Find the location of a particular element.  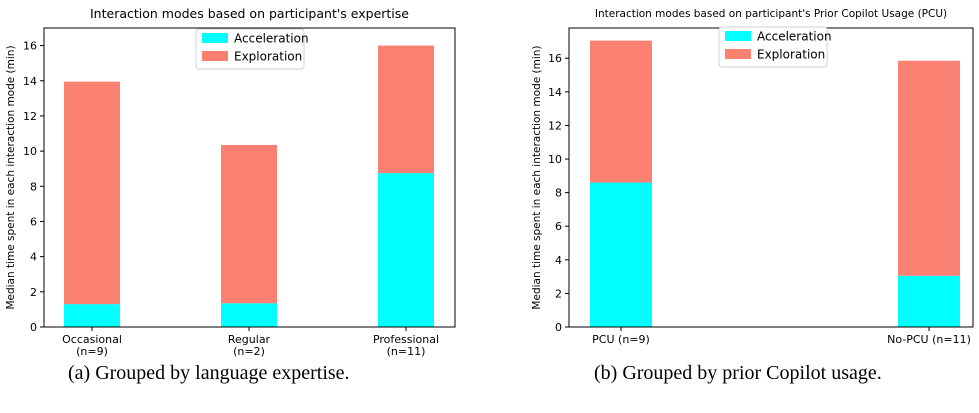

caption-copilot-usage: (b) Grouped by prior Copilot usage. is located at coordinates (738, 373).